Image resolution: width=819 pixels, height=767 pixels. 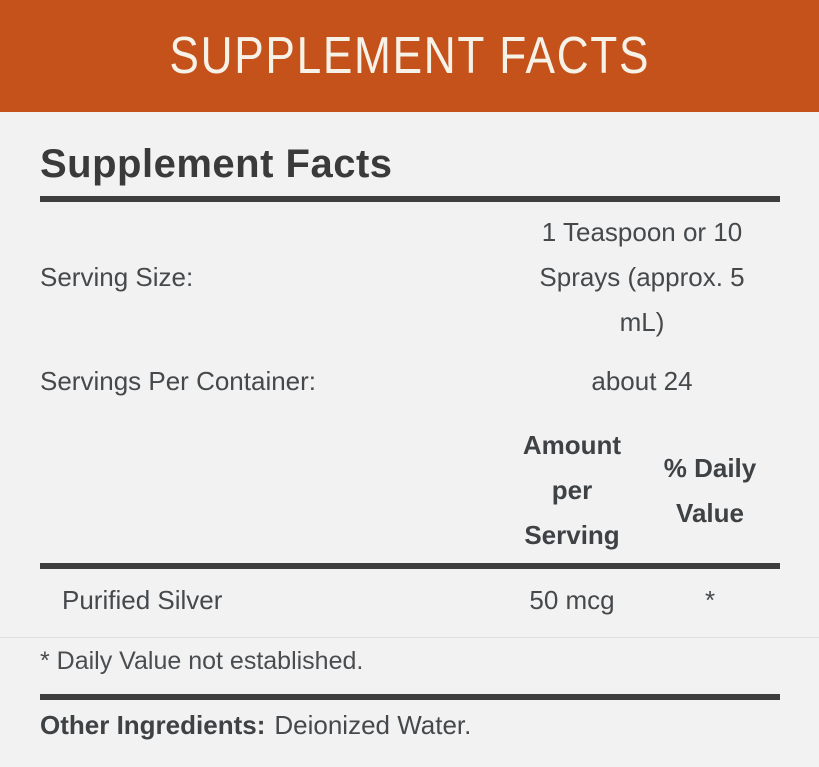 What do you see at coordinates (710, 600) in the screenshot?
I see `ingredient-daily-value: *` at bounding box center [710, 600].